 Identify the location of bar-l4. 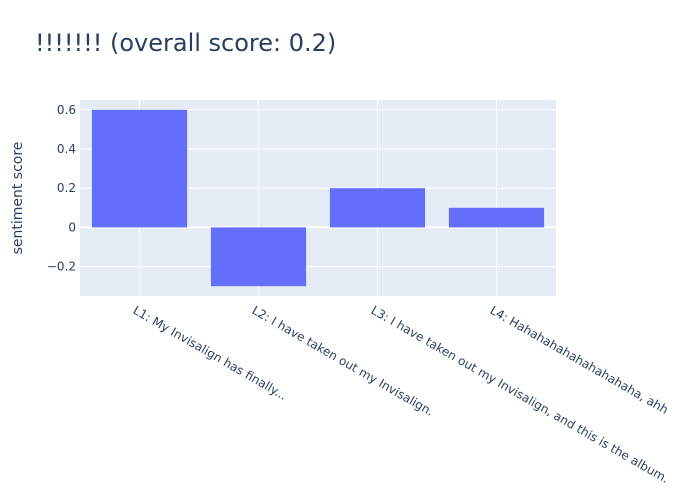
(496, 217).